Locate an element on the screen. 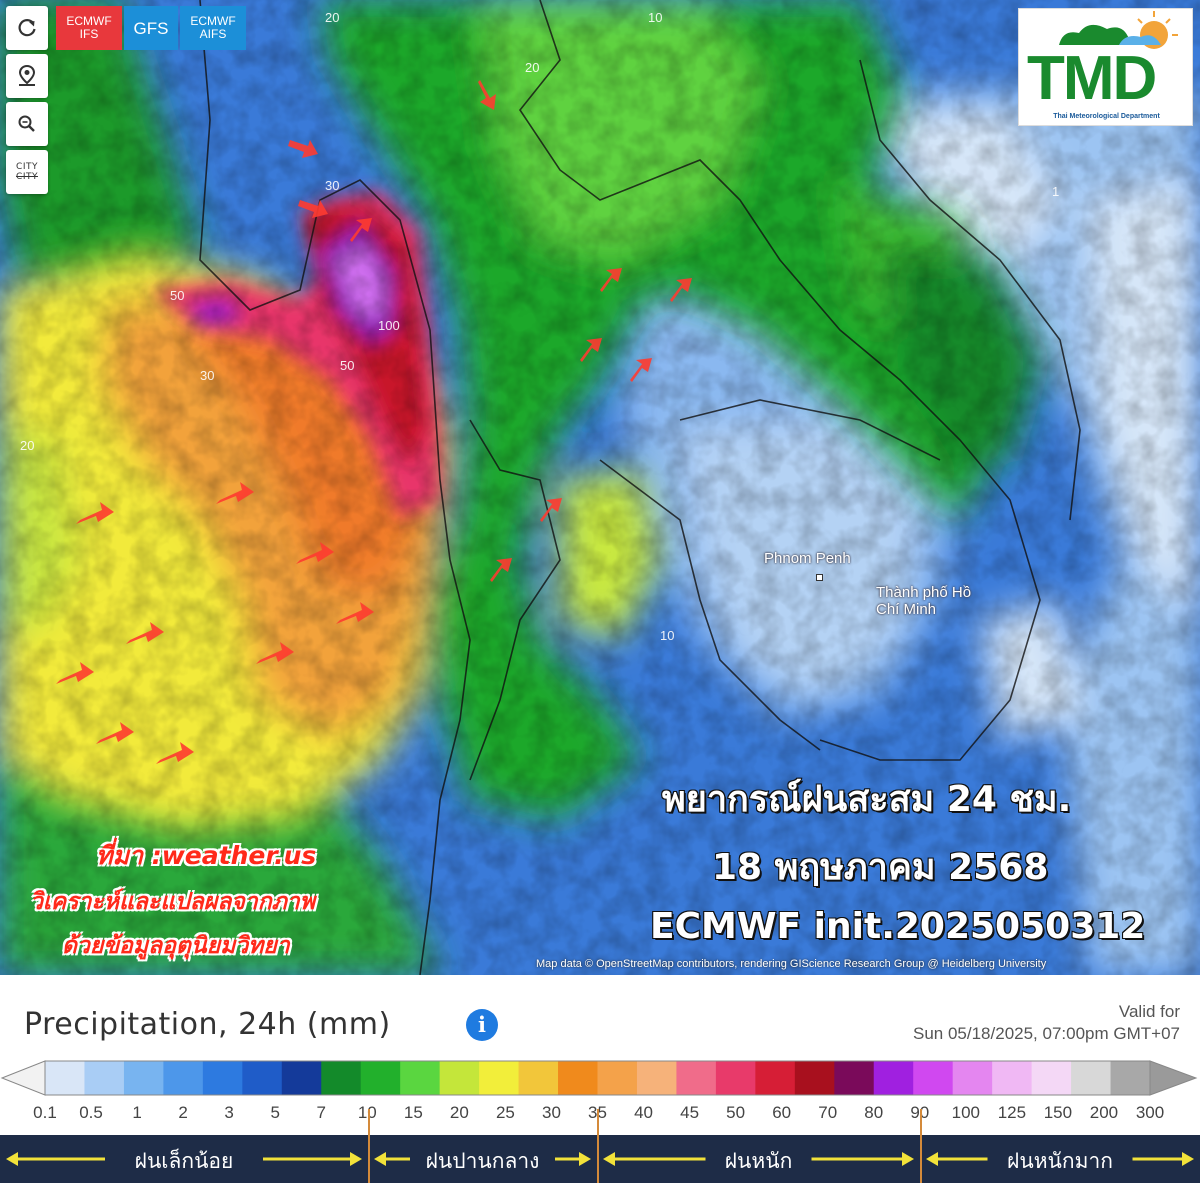 The width and height of the screenshot is (1200, 1191). scale-tick-label: 50 is located at coordinates (736, 1112).